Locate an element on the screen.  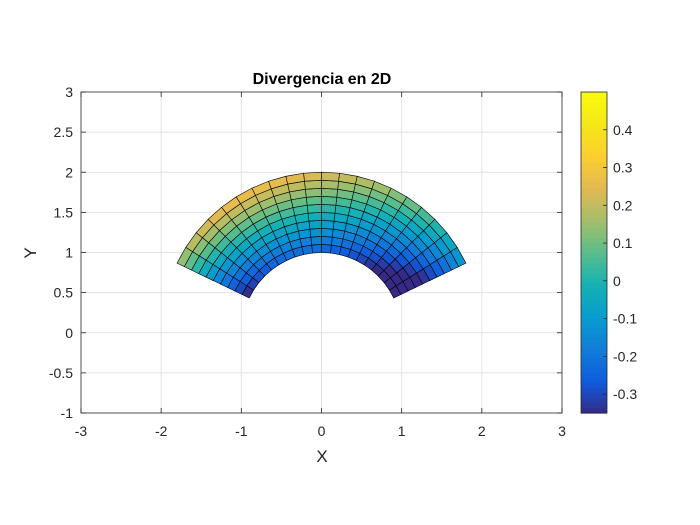
colorbar-frame is located at coordinates (594, 252).